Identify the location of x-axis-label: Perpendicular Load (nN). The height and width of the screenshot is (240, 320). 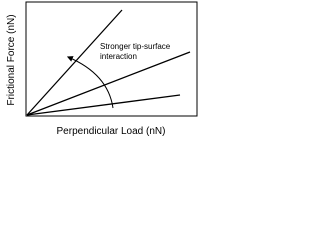
(111, 131).